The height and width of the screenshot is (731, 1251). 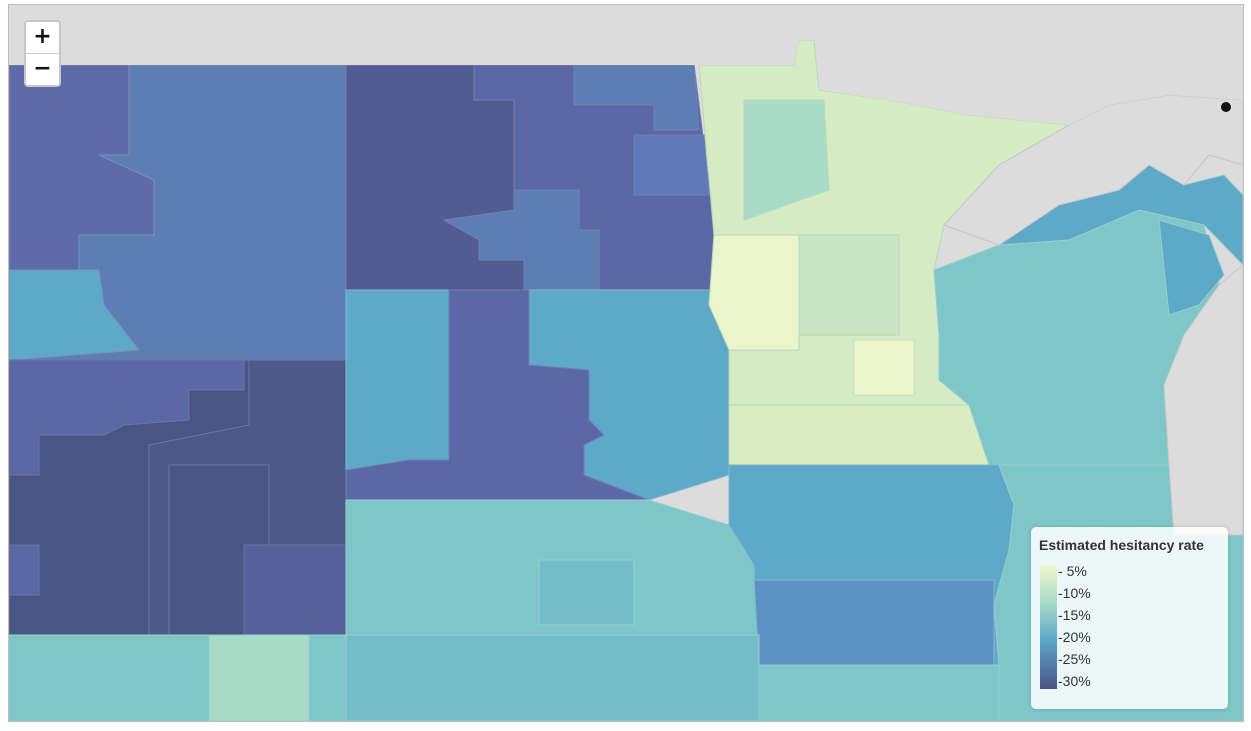 What do you see at coordinates (859, 435) in the screenshot?
I see `region-minnesota-south` at bounding box center [859, 435].